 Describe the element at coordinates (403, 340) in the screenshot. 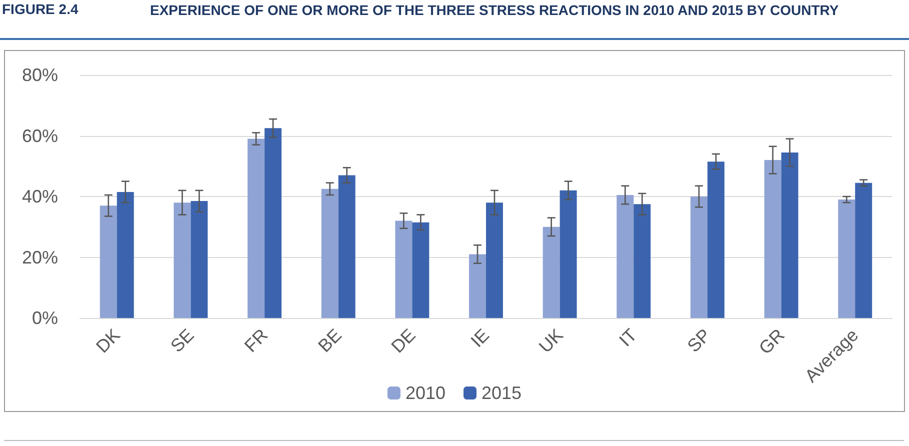

I see `x-tick-label: DE` at that location.